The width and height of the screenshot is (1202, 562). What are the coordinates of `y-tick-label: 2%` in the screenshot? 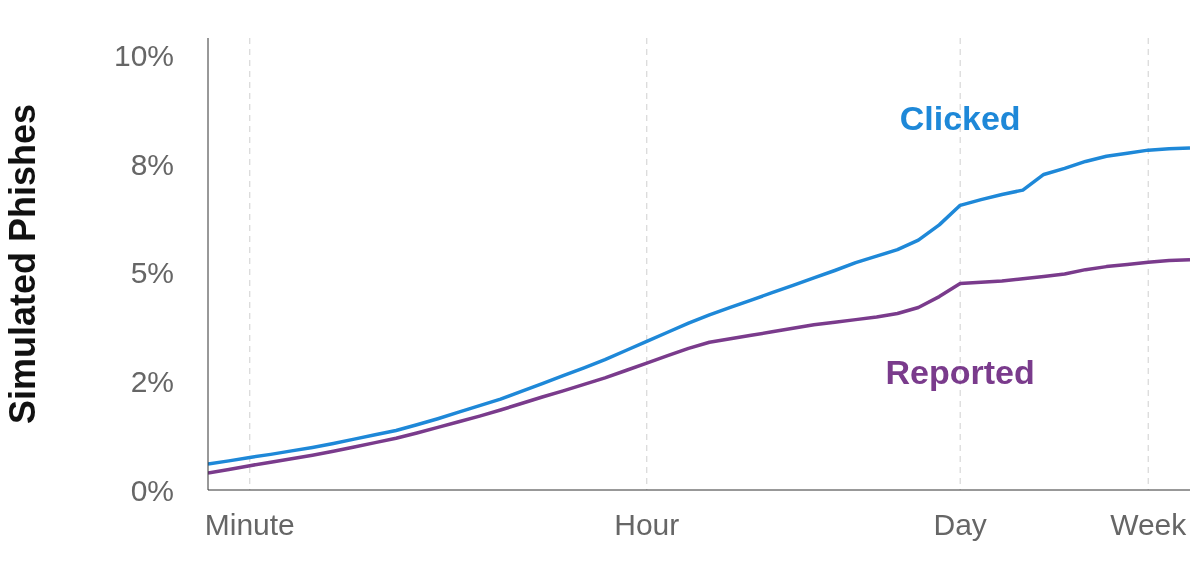 It's located at (152, 381).